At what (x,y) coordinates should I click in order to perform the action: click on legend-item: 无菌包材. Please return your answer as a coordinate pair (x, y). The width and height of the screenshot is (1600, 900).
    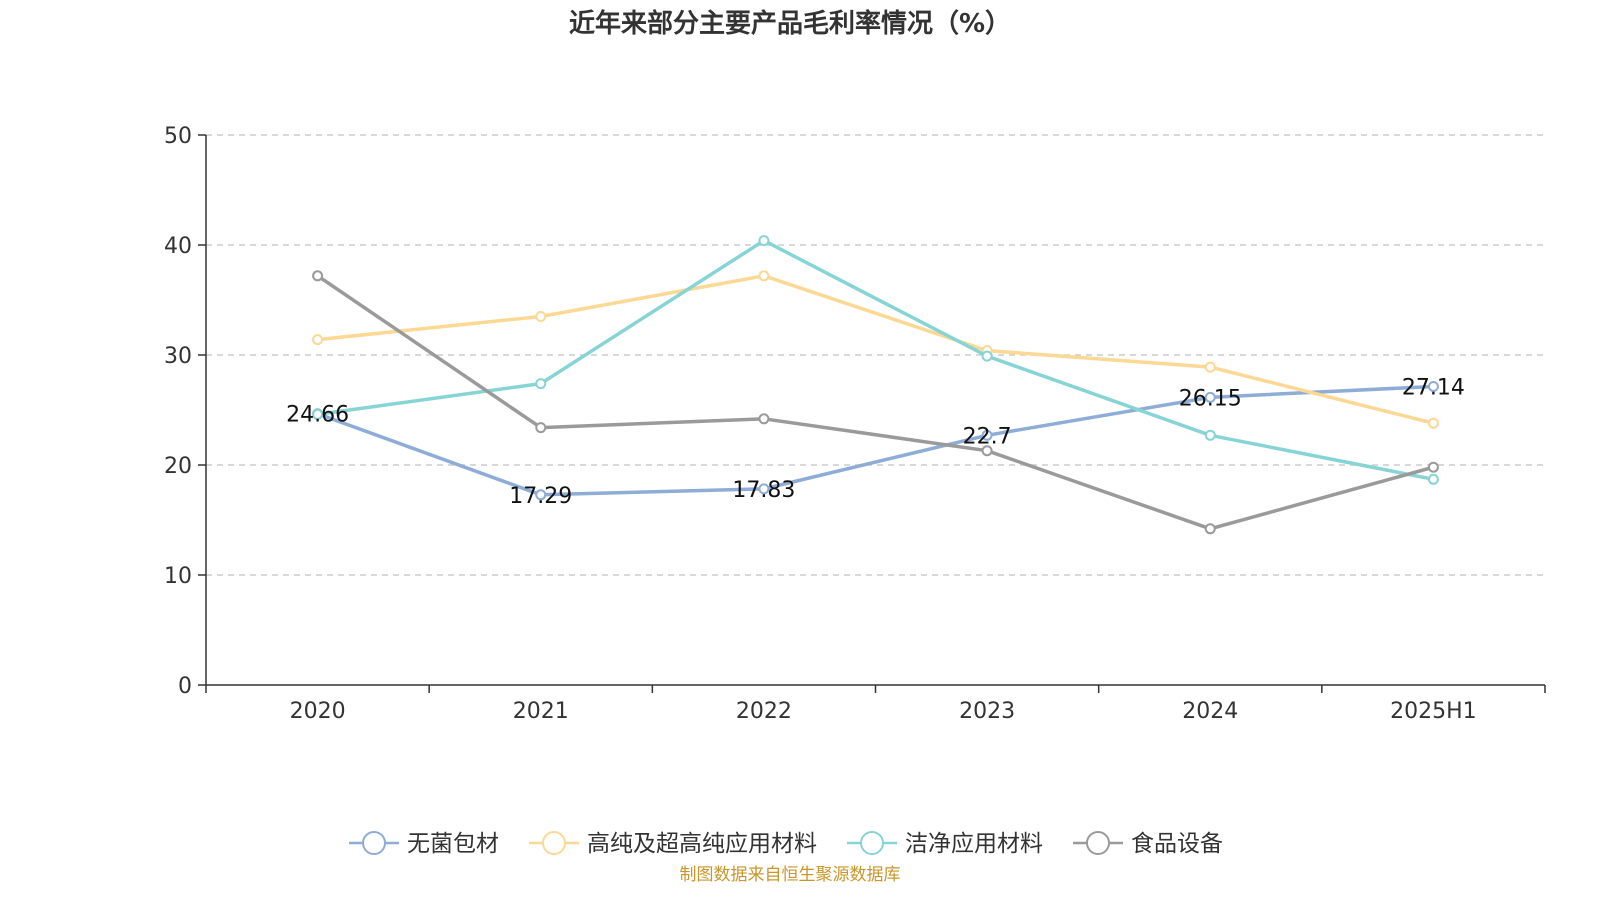
    Looking at the image, I should click on (424, 844).